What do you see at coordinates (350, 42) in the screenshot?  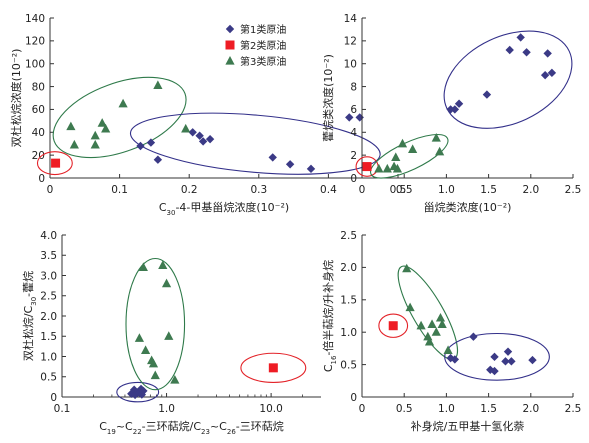 I see `y-tick-label: 12` at bounding box center [350, 42].